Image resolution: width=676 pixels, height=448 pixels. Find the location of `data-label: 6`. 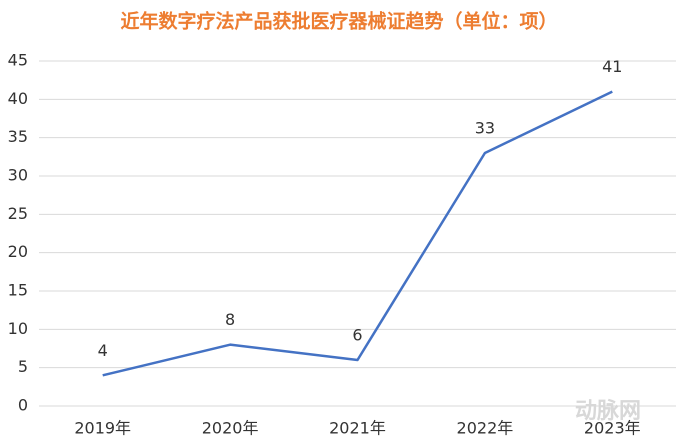

data-label: 6 is located at coordinates (357, 335).